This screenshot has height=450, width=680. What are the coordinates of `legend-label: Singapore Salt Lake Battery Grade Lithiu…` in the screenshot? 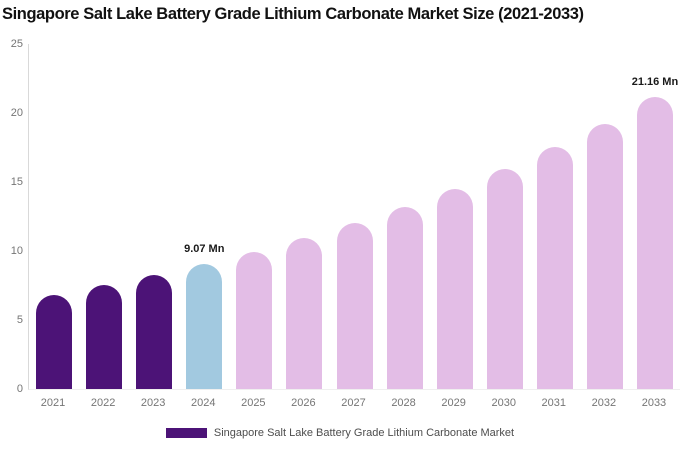 It's located at (364, 433).